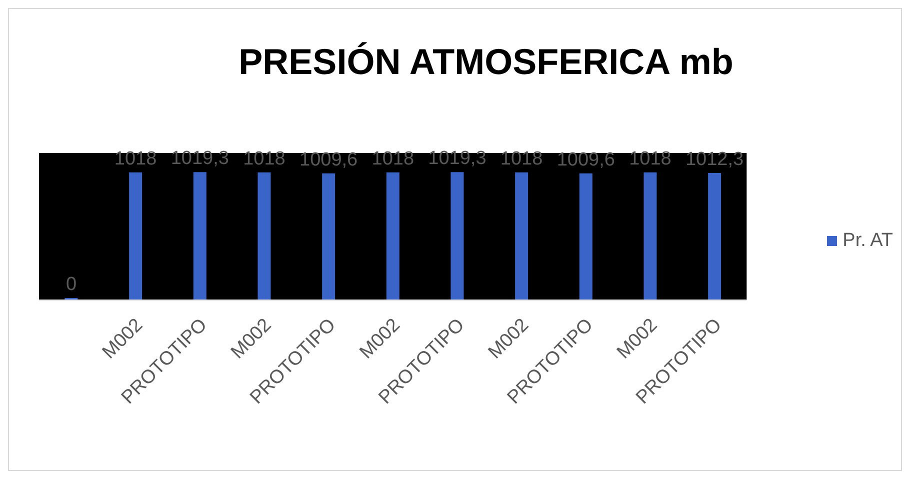  What do you see at coordinates (867, 241) in the screenshot?
I see `legend-label: Pr. AT` at bounding box center [867, 241].